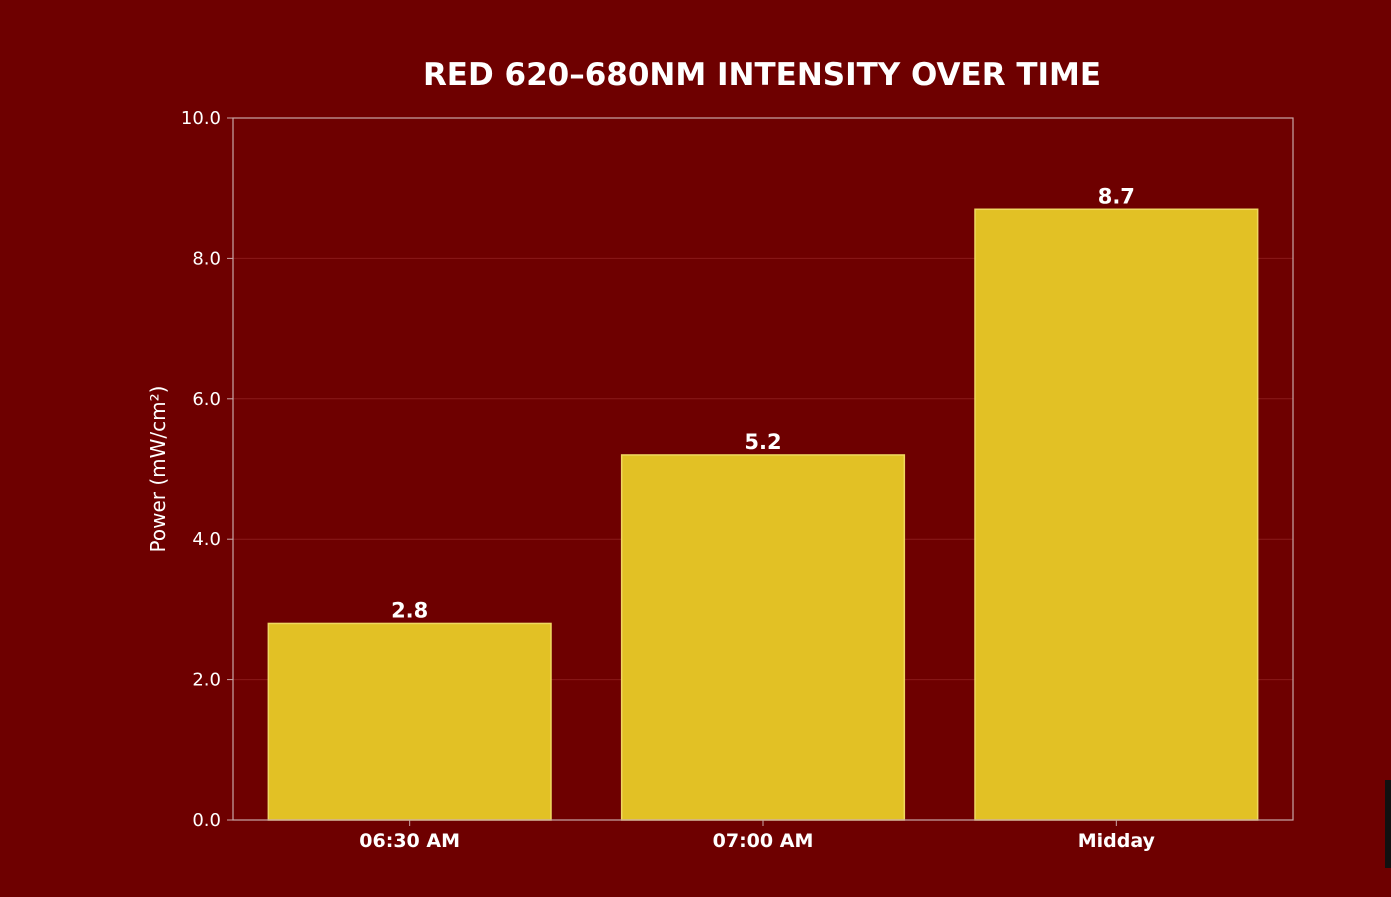  I want to click on bar-value-label: 2.8, so click(409, 610).